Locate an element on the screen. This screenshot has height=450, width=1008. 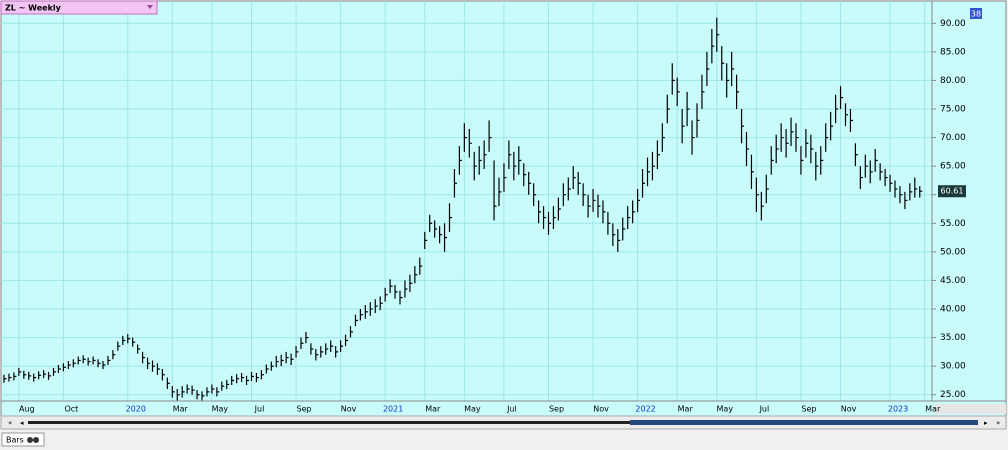
x-tick-label: 2023 is located at coordinates (898, 409).